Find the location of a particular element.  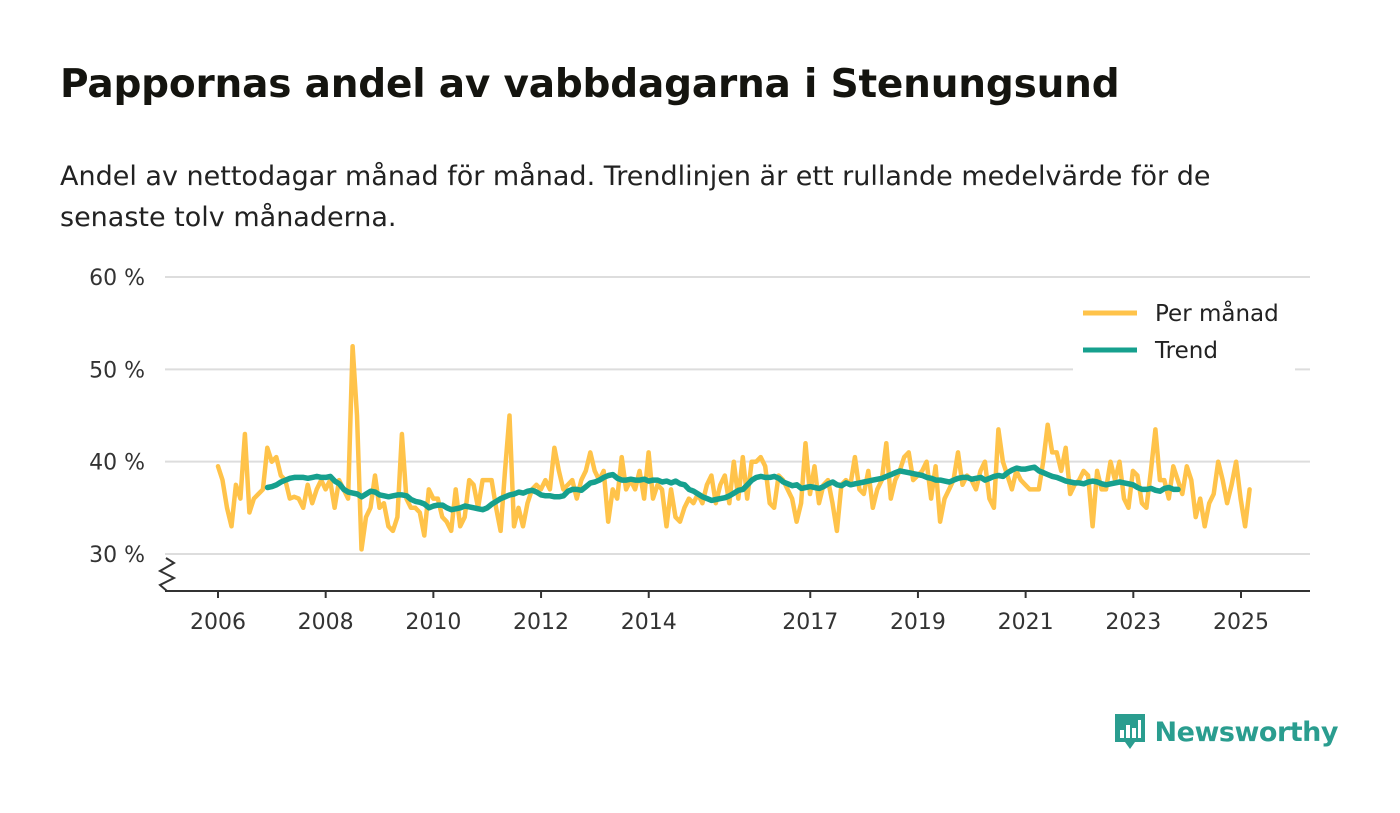

bar-chart-speech-bubble-icon is located at coordinates (1129, 731).